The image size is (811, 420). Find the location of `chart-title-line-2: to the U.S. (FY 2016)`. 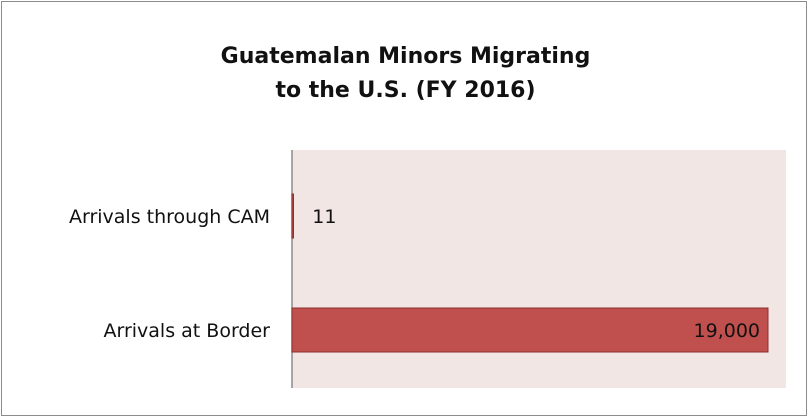

chart-title-line-2: to the U.S. (FY 2016) is located at coordinates (405, 90).